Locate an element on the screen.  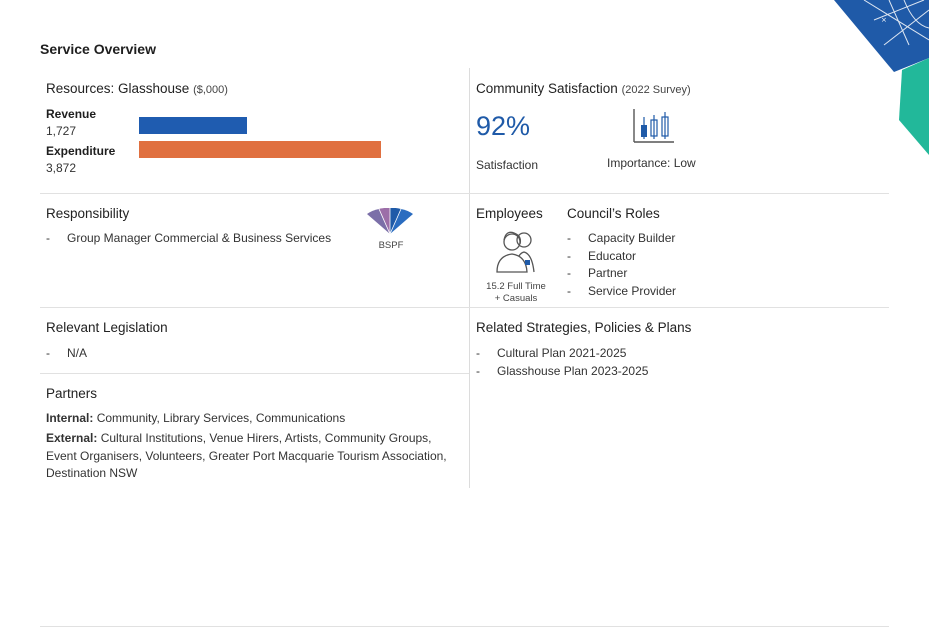
partners-heading: Partners is located at coordinates (72, 393).